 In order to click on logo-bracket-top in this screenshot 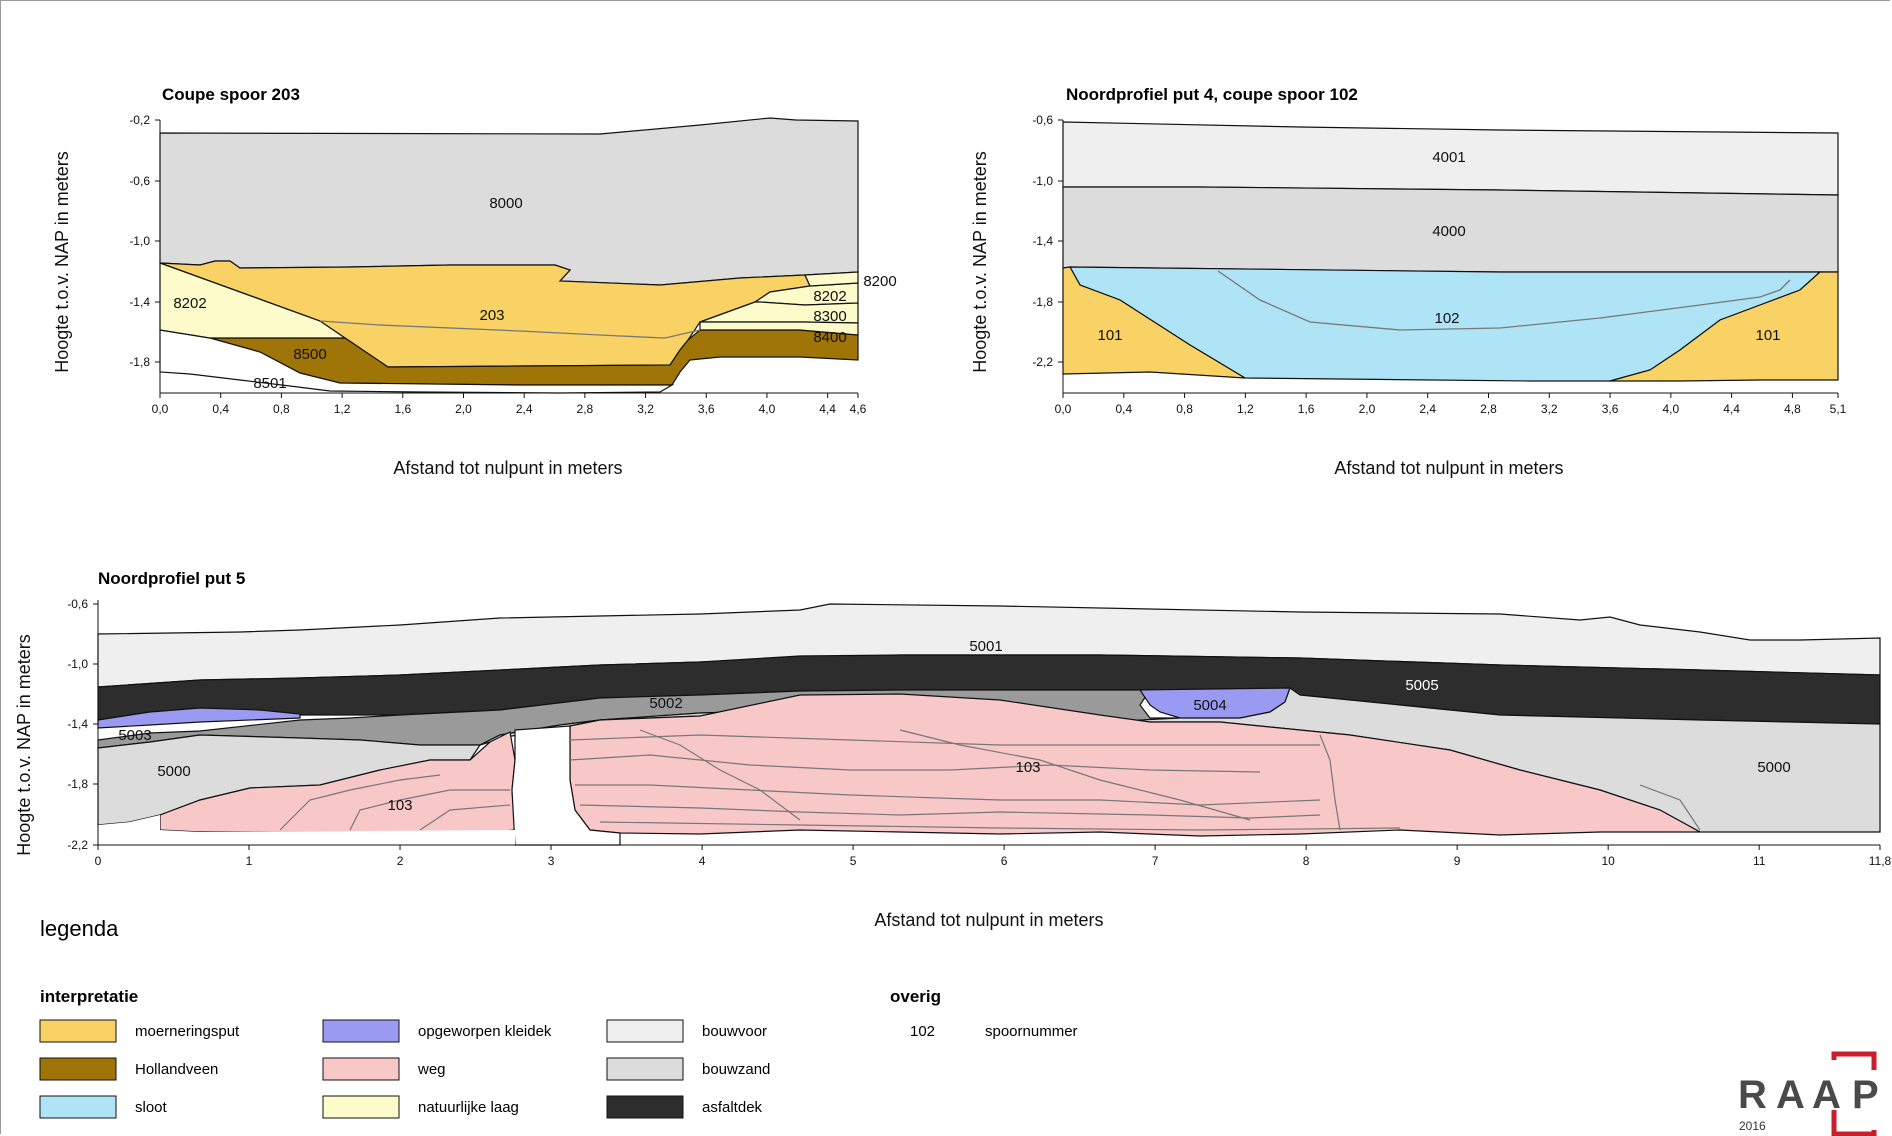, I will do `click(1854, 1060)`.